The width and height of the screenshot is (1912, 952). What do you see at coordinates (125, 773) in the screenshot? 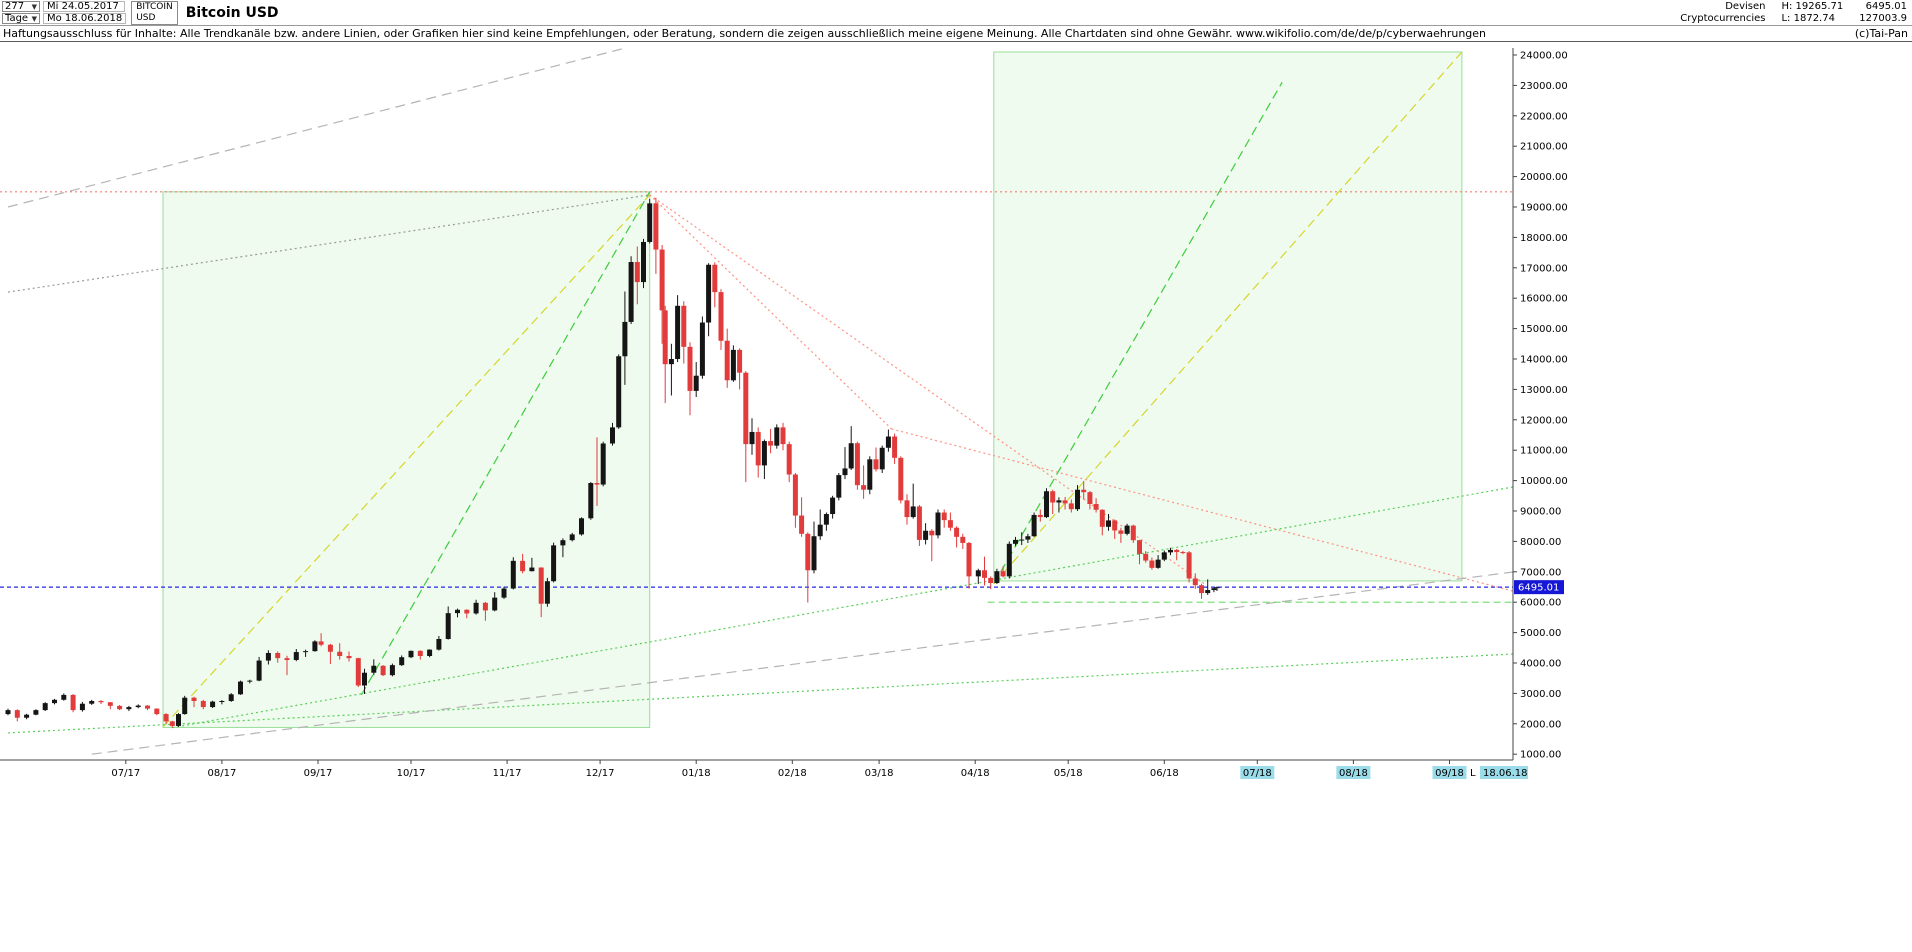
I see `svg-text: 07/17` at bounding box center [125, 773].